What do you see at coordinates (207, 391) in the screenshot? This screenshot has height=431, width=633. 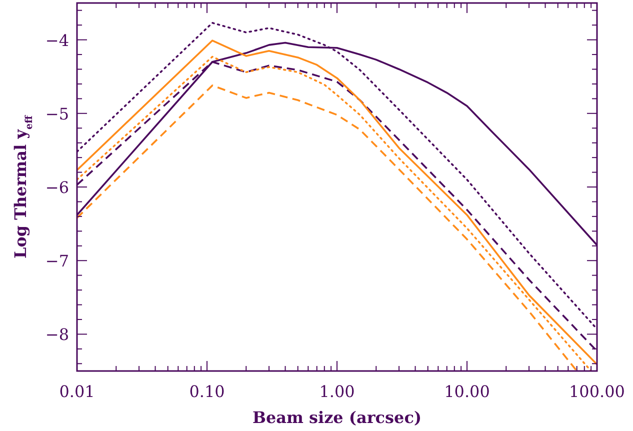 I see `x-tick-label: 0.10` at bounding box center [207, 391].